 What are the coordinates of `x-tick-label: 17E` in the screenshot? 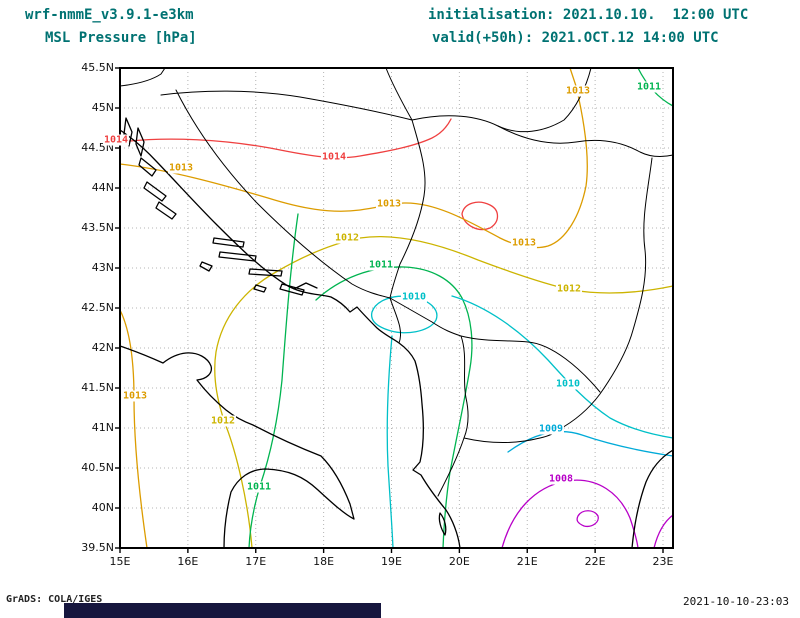 It's located at (256, 561).